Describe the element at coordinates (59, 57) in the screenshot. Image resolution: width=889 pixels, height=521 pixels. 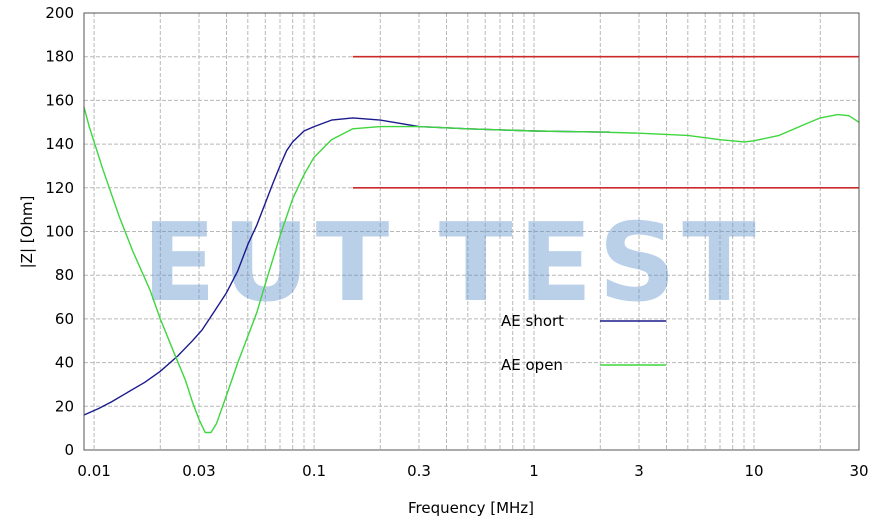
I see `y-tick-label: 180` at that location.